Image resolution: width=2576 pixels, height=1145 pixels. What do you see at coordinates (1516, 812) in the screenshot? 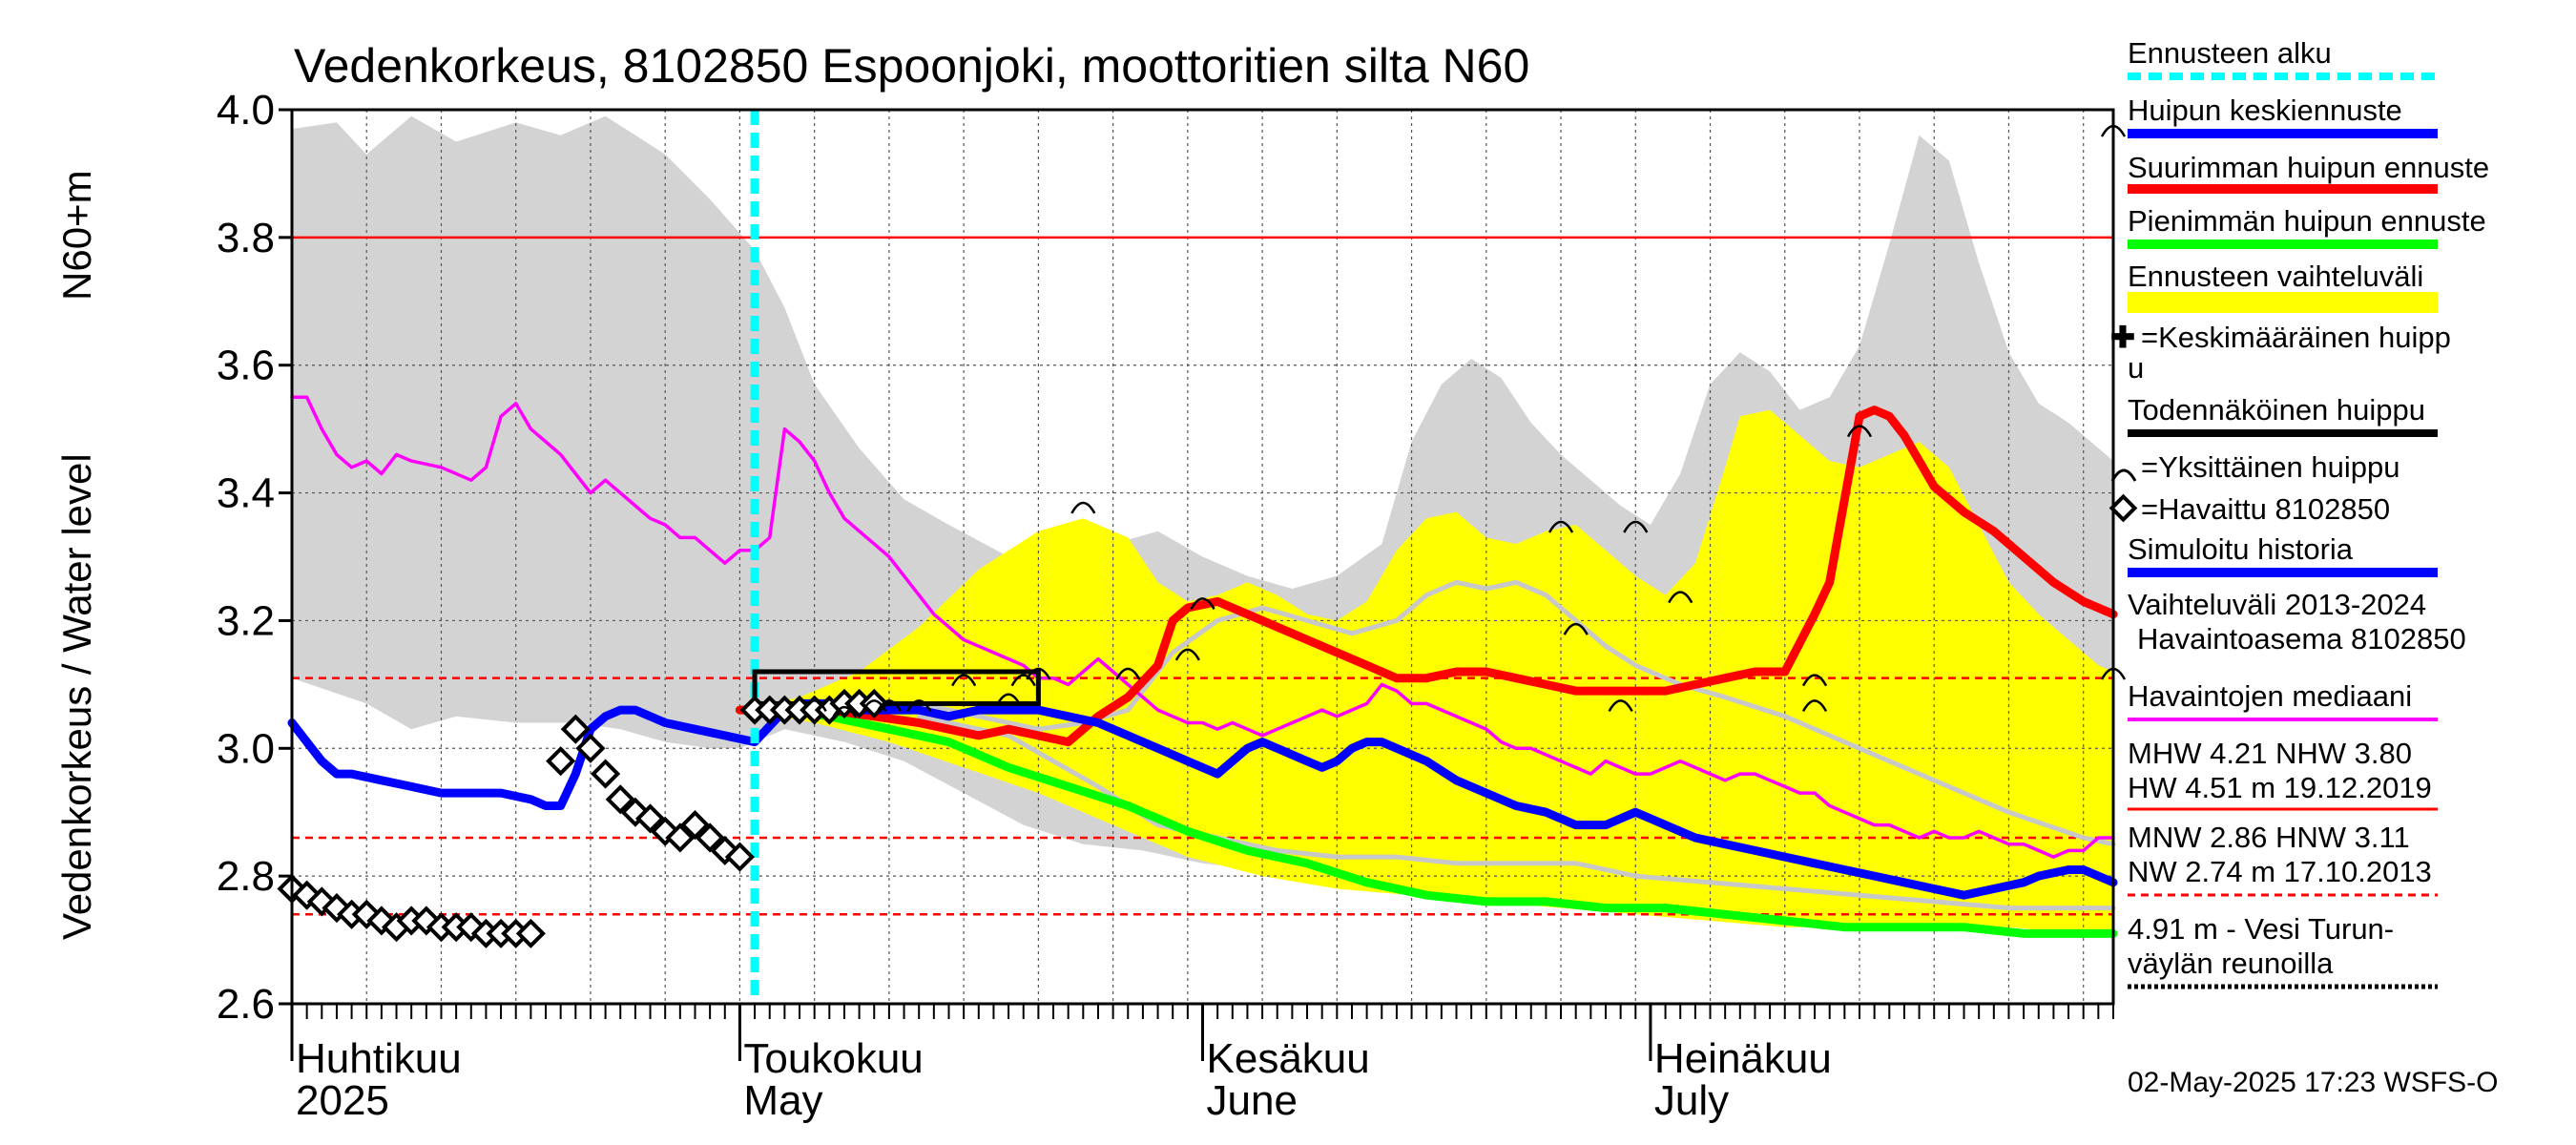
I see `simulation-grey-line-low` at bounding box center [1516, 812].